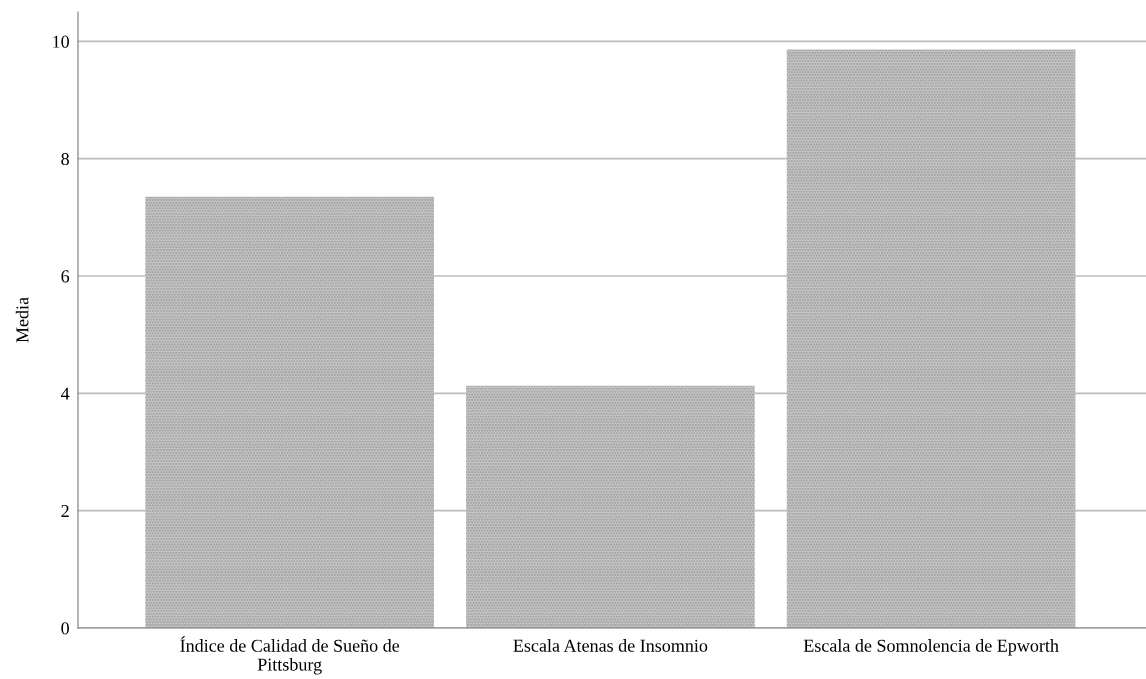 Image resolution: width=1146 pixels, height=679 pixels. What do you see at coordinates (65, 159) in the screenshot?
I see `y-tick-label: 8` at bounding box center [65, 159].